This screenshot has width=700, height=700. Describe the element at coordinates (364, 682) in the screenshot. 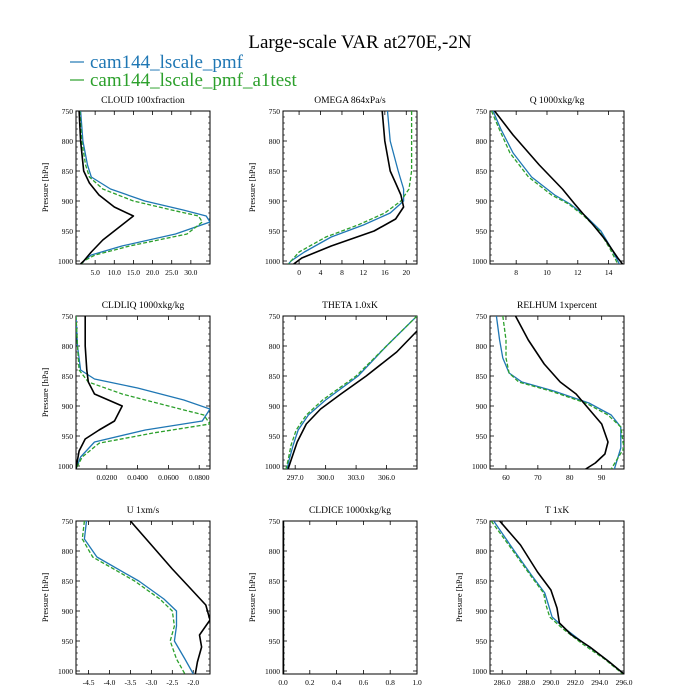

I see `x-tick-label: 0.6` at that location.